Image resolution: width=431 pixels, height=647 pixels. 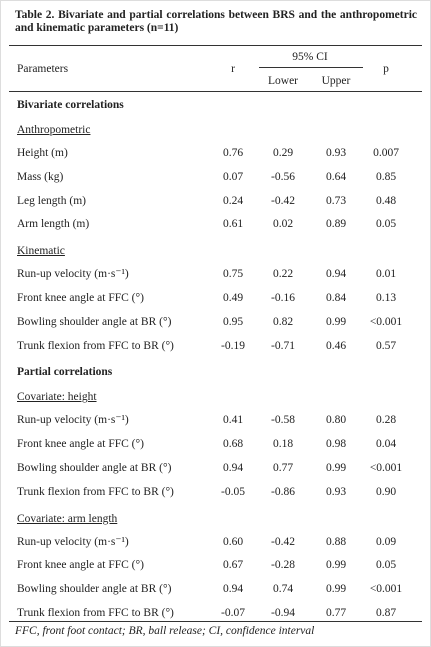 I want to click on section-title: Partial correlations, so click(x=65, y=372).